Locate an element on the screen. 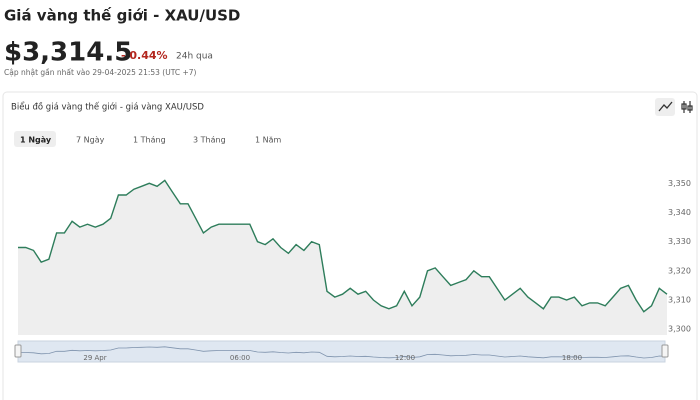 The image size is (700, 400). tab: 1 Tháng is located at coordinates (149, 140).